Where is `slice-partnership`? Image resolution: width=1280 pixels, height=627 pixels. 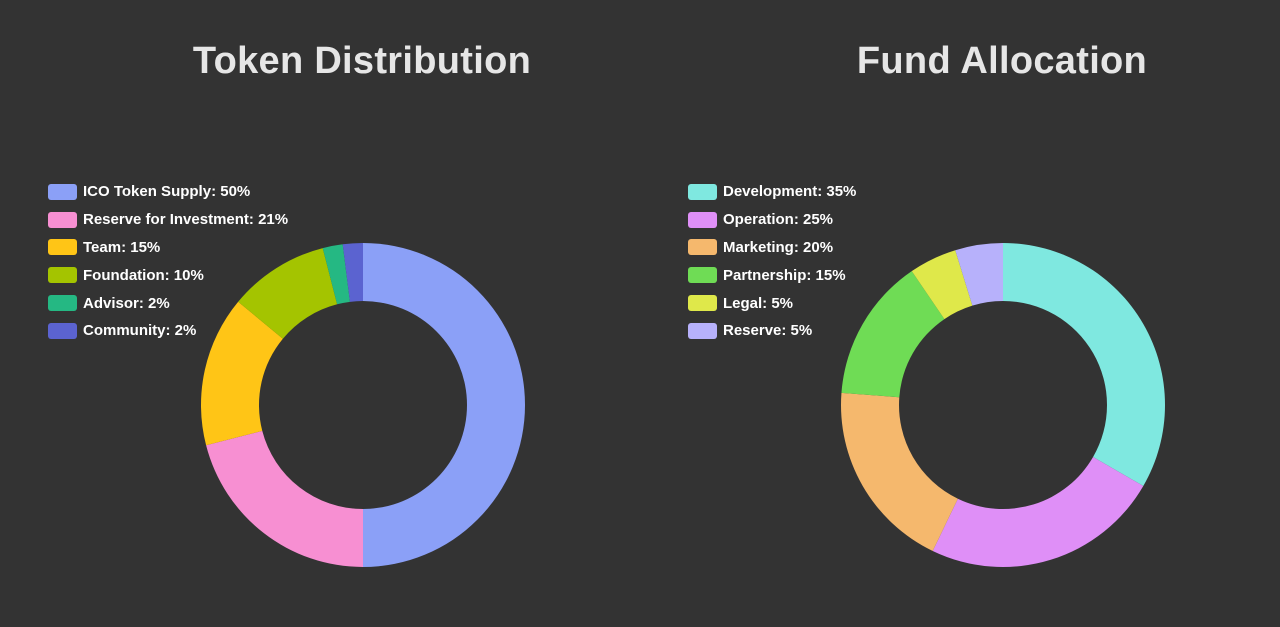 slice-partnership is located at coordinates (893, 334).